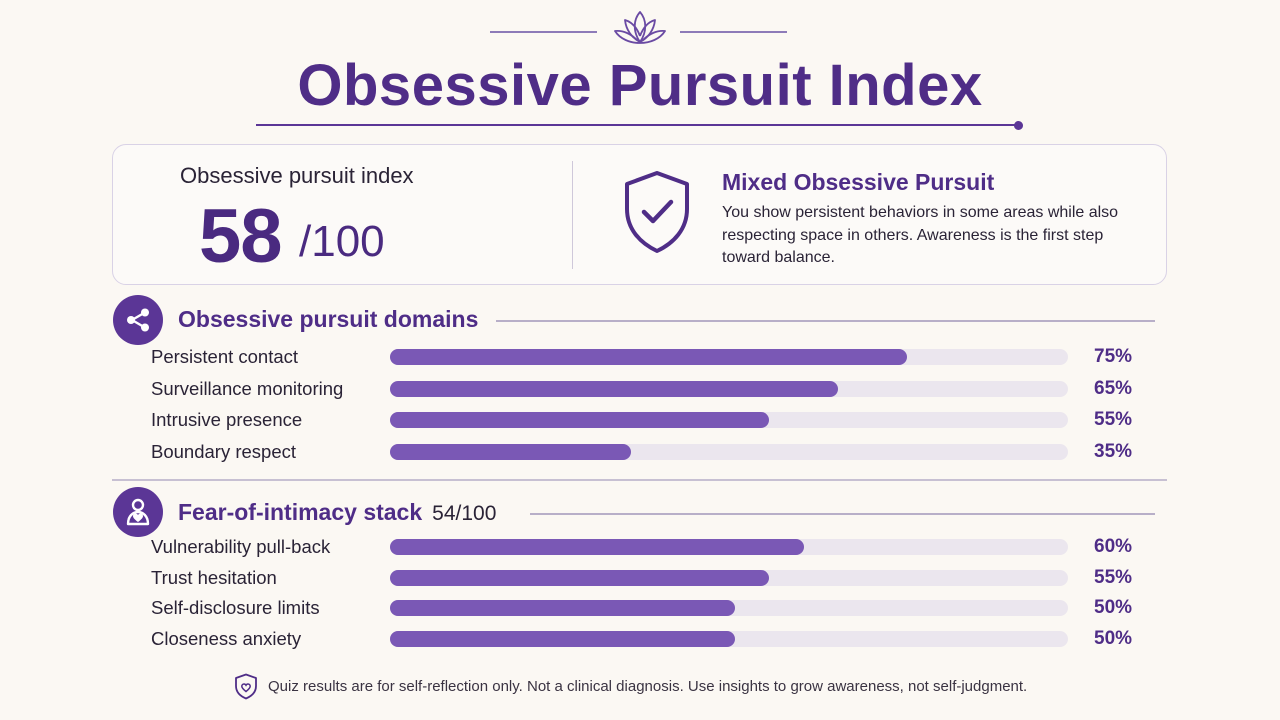 The image size is (1280, 720). Describe the element at coordinates (241, 236) in the screenshot. I see `score-value: 58` at that location.